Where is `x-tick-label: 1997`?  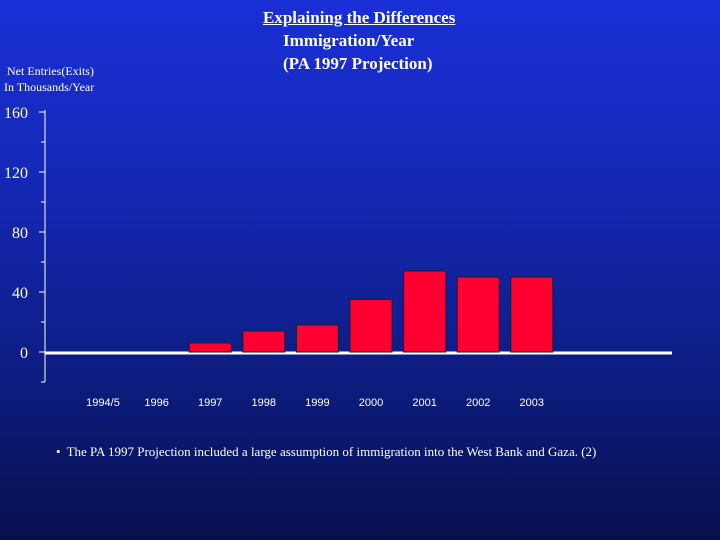
x-tick-label: 1997 is located at coordinates (210, 403).